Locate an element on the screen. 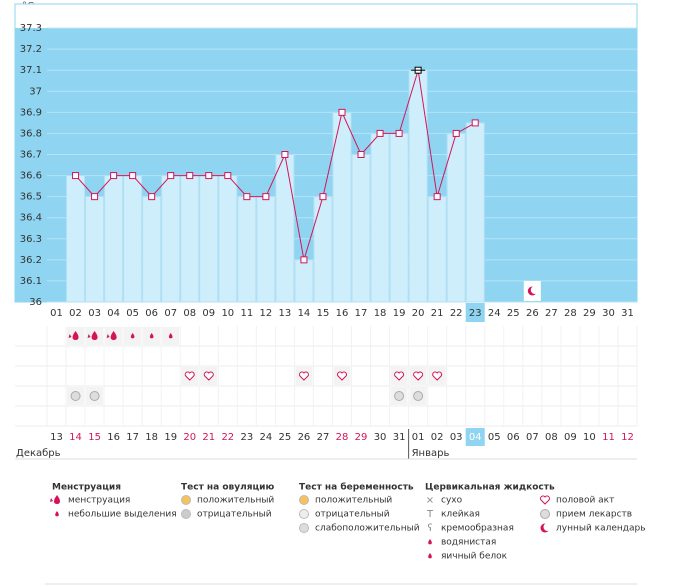 The height and width of the screenshot is (587, 675). cycle-day-label: 02 is located at coordinates (75, 313).